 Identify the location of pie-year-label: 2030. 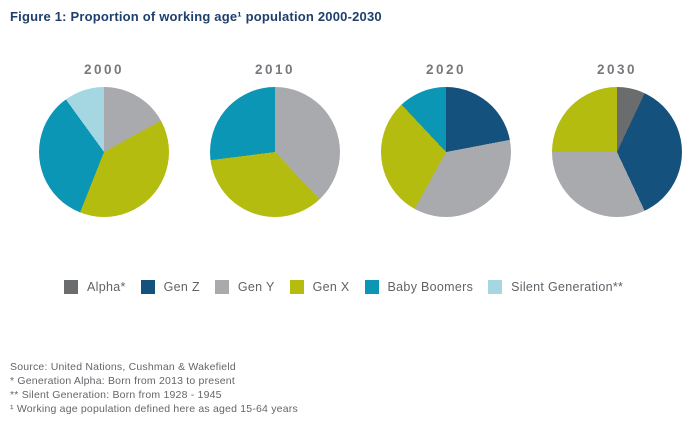
(617, 69).